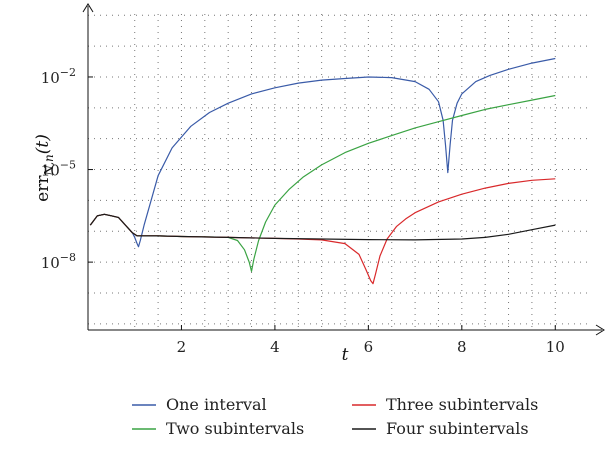 The image size is (614, 466). I want to click on x-tick-label: 2, so click(182, 347).